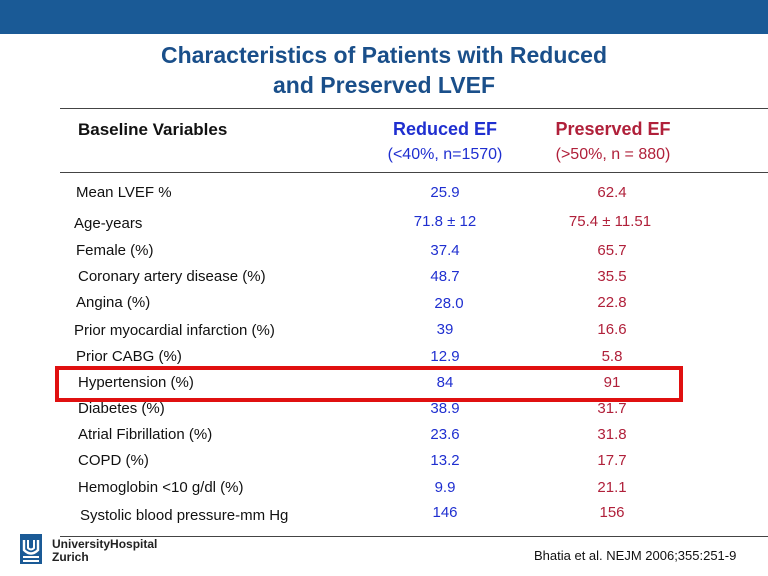 This screenshot has width=768, height=576. What do you see at coordinates (445, 154) in the screenshot?
I see `header-reduced-ef-sub: (<40%, n=1570)` at bounding box center [445, 154].